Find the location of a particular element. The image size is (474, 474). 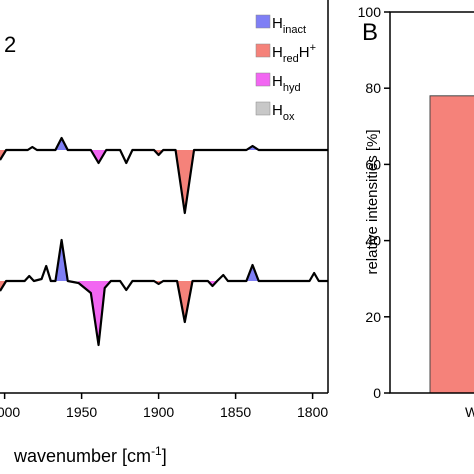

x-tick-label: 1900 is located at coordinates (158, 412).